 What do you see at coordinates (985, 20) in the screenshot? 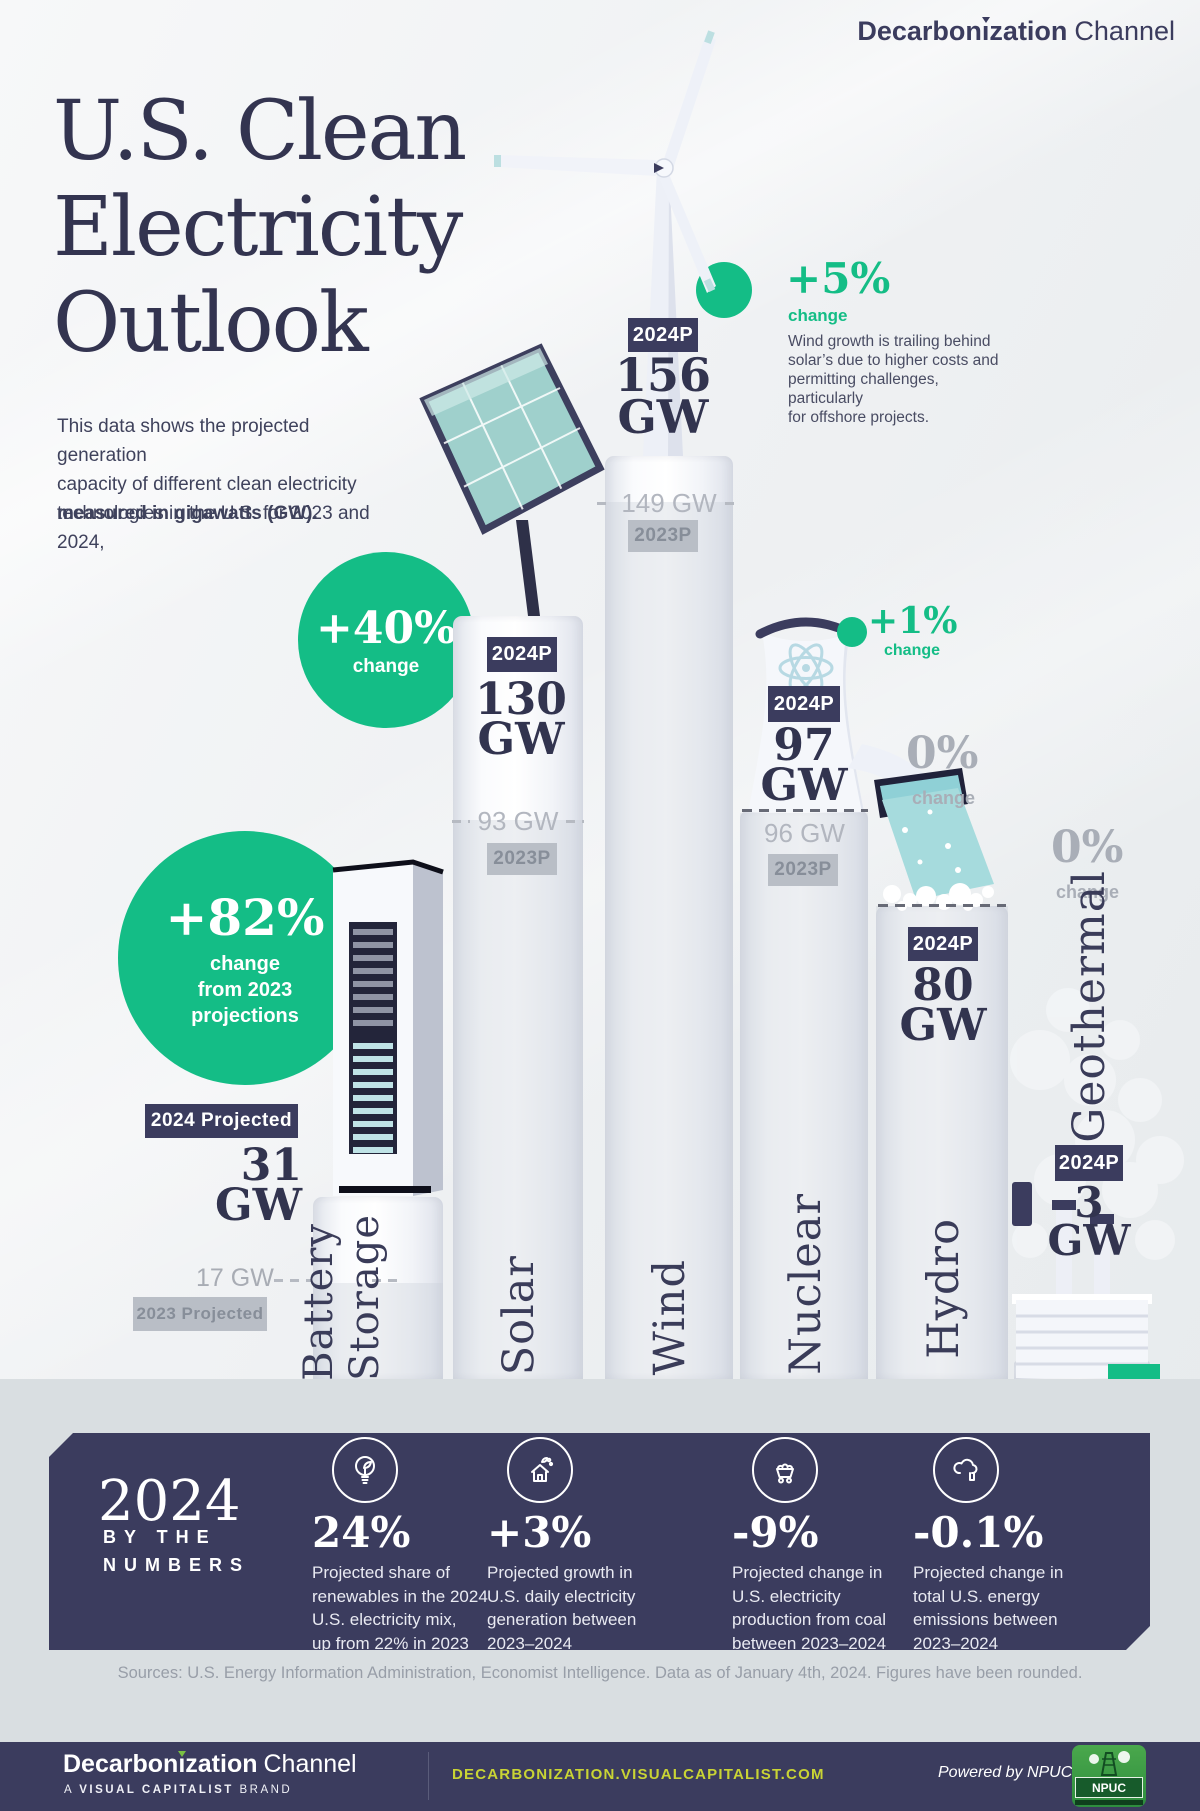
I see `brand-dart-icon` at bounding box center [985, 20].